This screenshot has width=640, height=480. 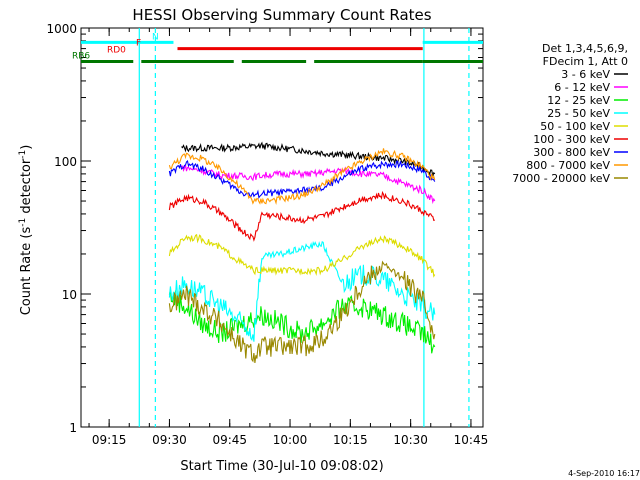 What do you see at coordinates (155, 37) in the screenshot?
I see `state-bar-label: N` at bounding box center [155, 37].